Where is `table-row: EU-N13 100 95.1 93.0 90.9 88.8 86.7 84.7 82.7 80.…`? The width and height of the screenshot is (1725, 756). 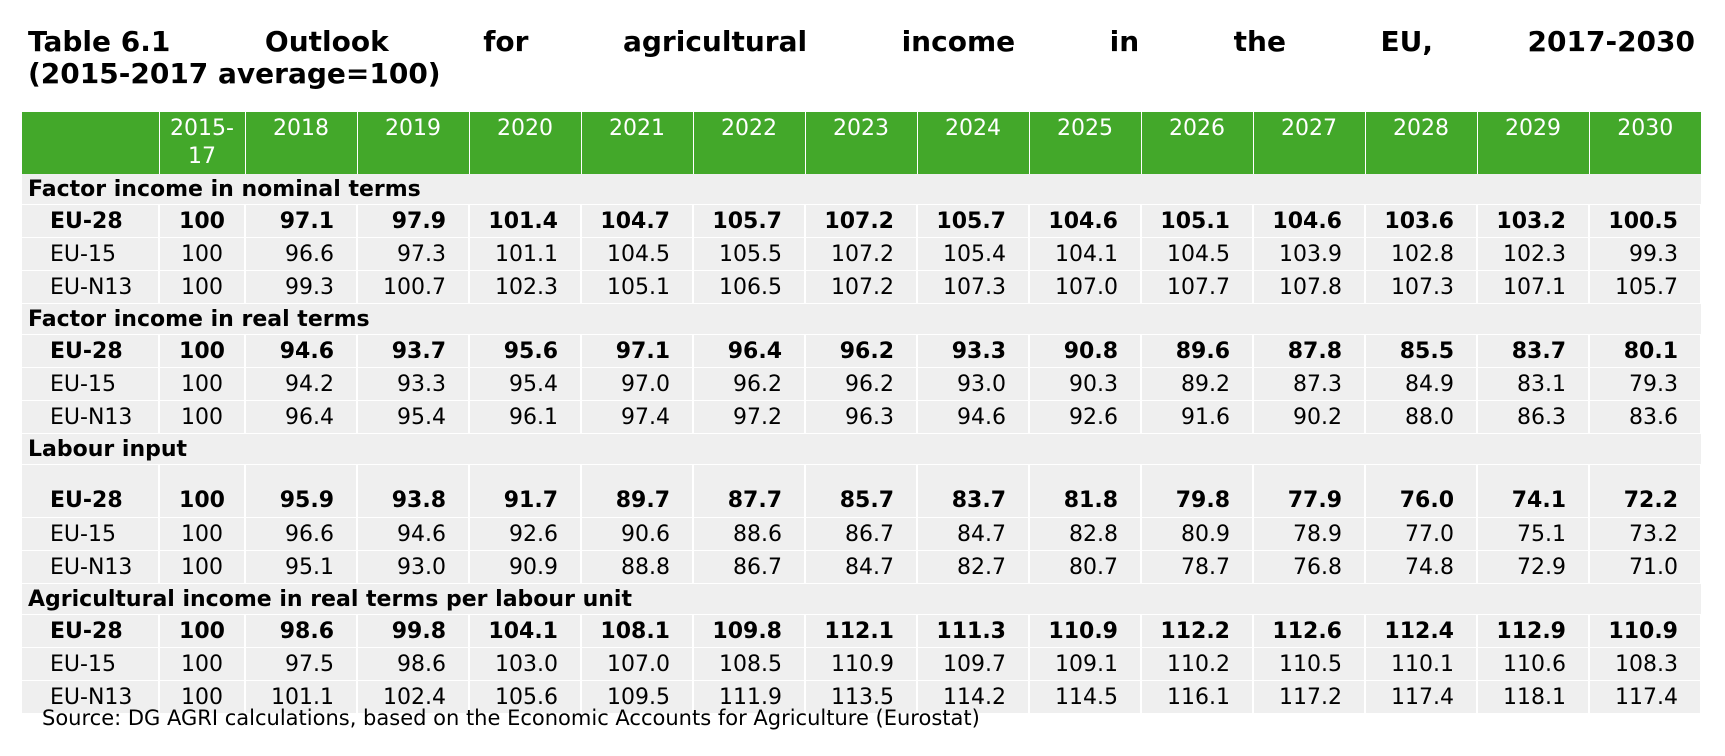
table-row: EU-N13 100 95.1 93.0 90.9 88.8 86.7 84.7 82.7 80.… is located at coordinates (862, 567).